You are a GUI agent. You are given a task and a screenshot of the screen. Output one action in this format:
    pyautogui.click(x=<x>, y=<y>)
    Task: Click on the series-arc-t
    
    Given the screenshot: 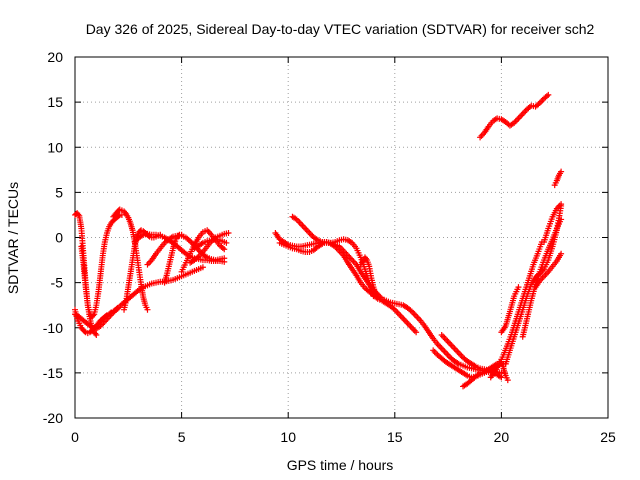 What is the action you would take?
    pyautogui.click(x=516, y=310)
    